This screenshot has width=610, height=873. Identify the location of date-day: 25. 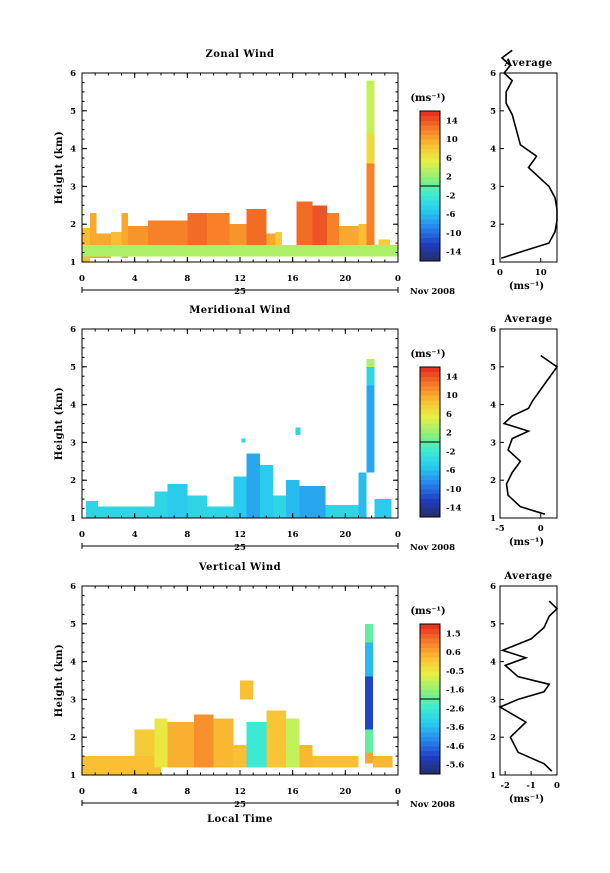
(240, 292).